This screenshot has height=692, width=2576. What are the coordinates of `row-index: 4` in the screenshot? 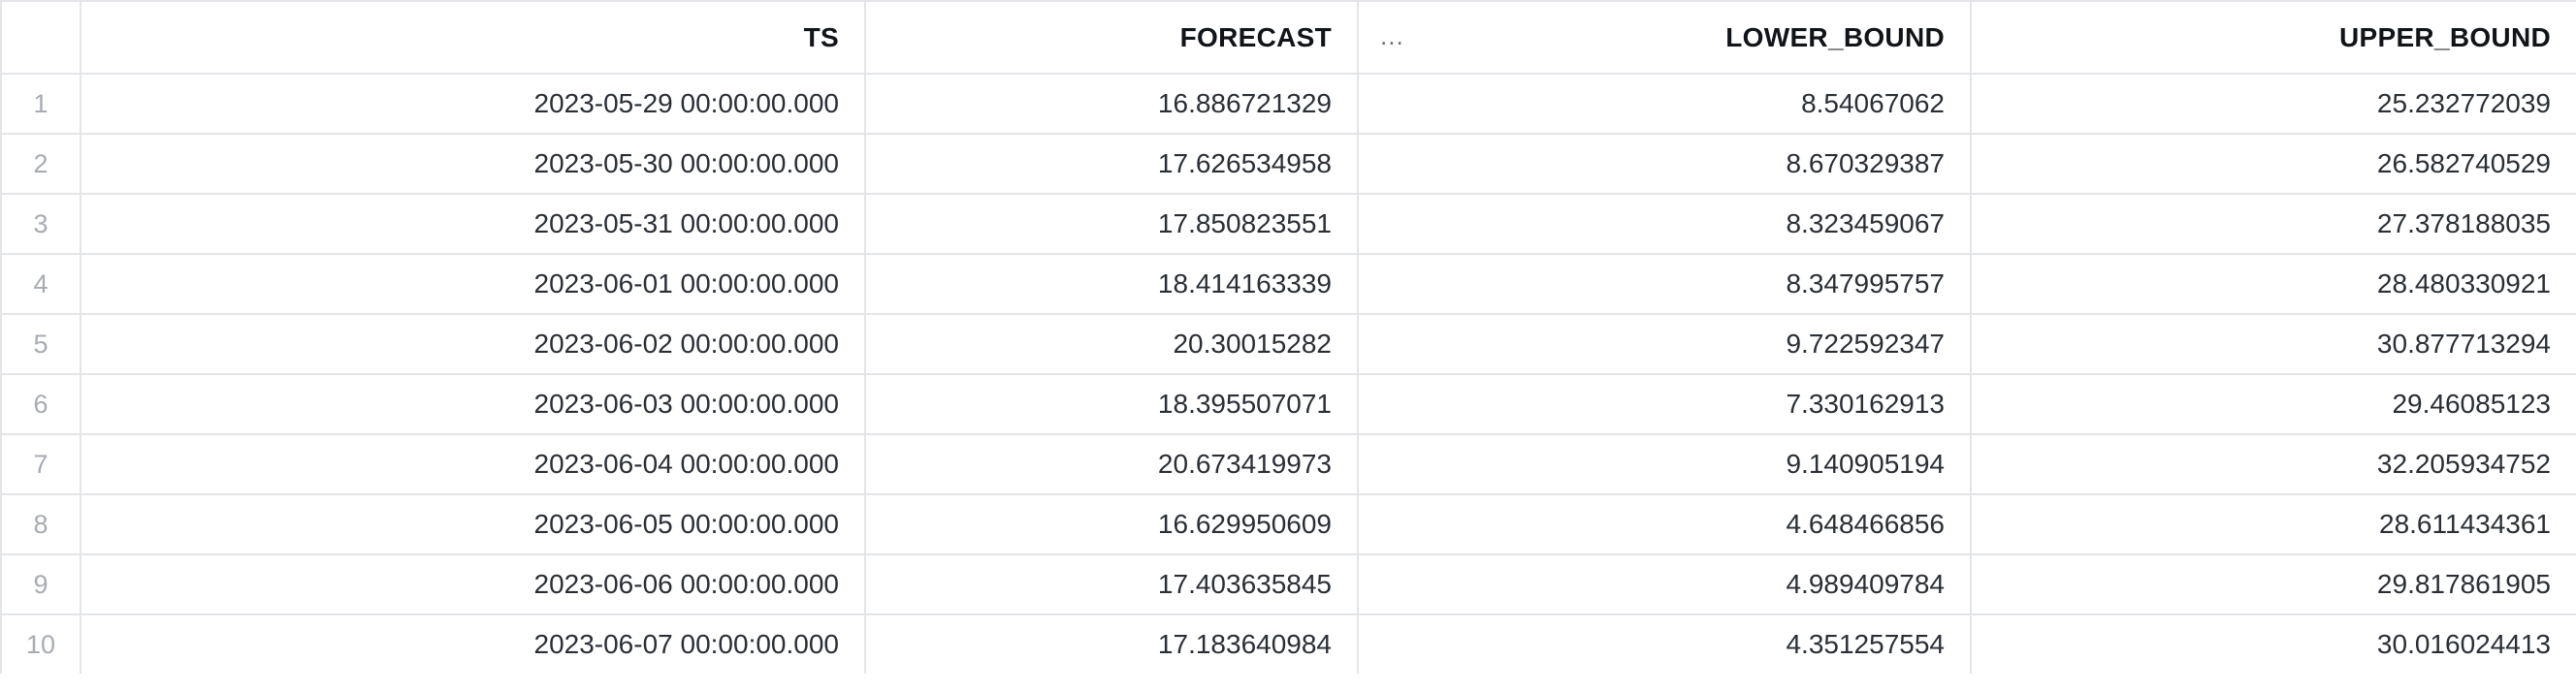 It's located at (40, 284).